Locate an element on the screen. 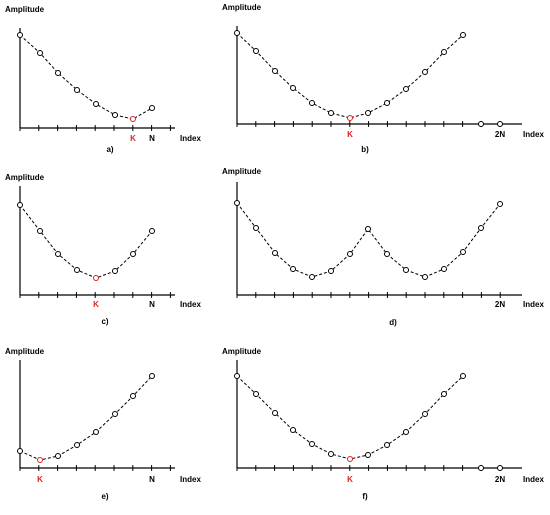 The width and height of the screenshot is (550, 515). panel: Amplitude Index a) K N is located at coordinates (103, 79).